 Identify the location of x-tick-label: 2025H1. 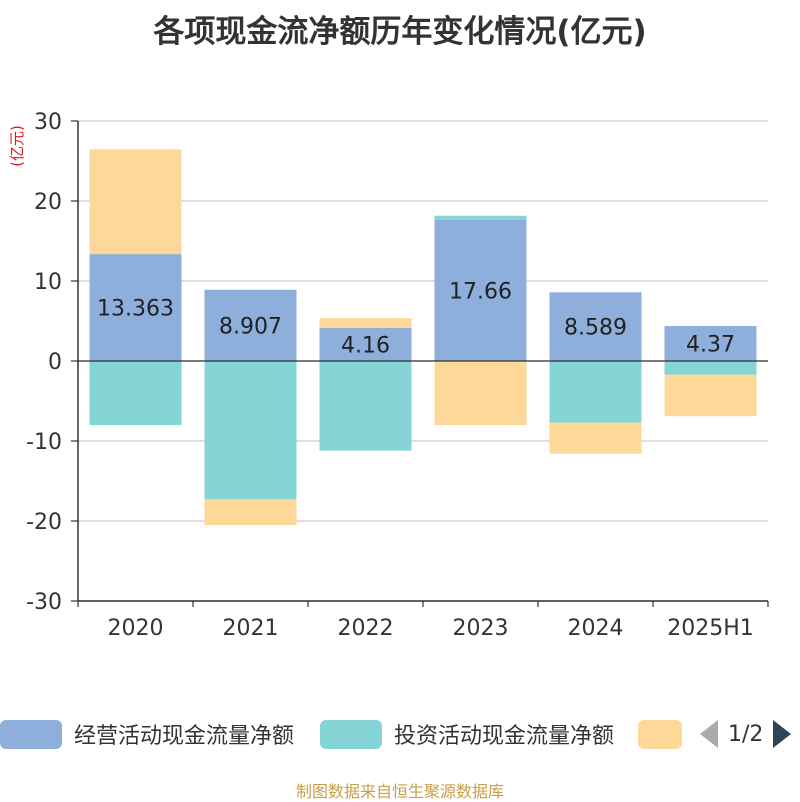
(710, 628).